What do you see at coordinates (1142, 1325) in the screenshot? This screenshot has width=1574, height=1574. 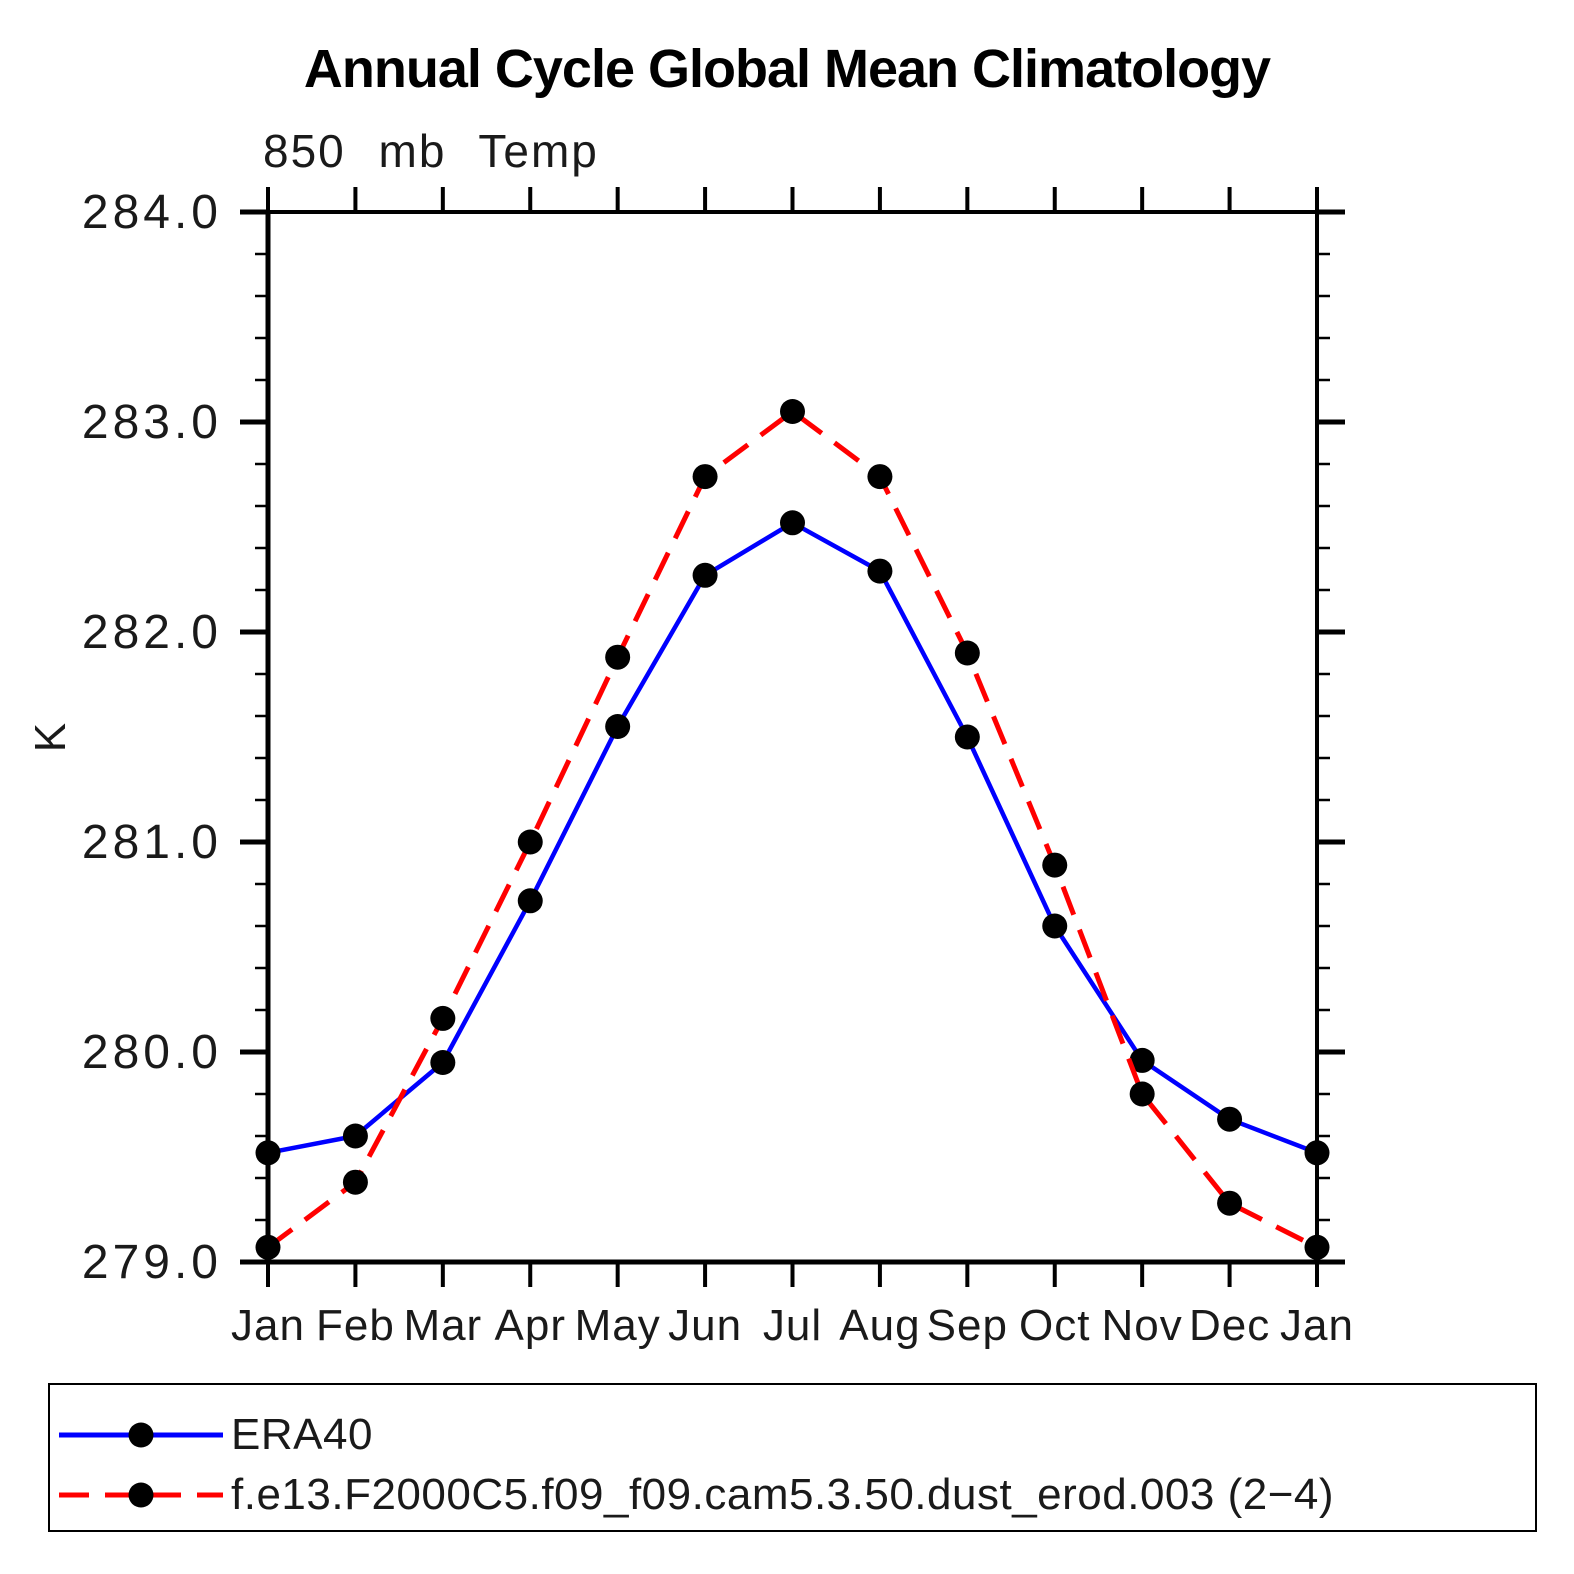 I see `x-tick-label: Nov` at bounding box center [1142, 1325].